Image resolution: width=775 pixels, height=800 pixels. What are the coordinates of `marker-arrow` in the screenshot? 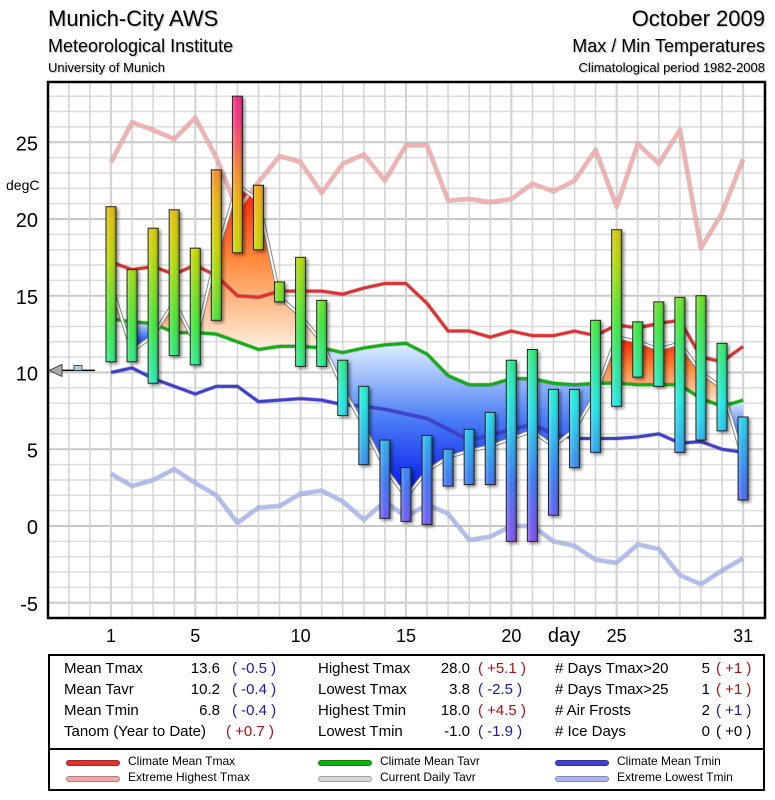 It's located at (55, 370).